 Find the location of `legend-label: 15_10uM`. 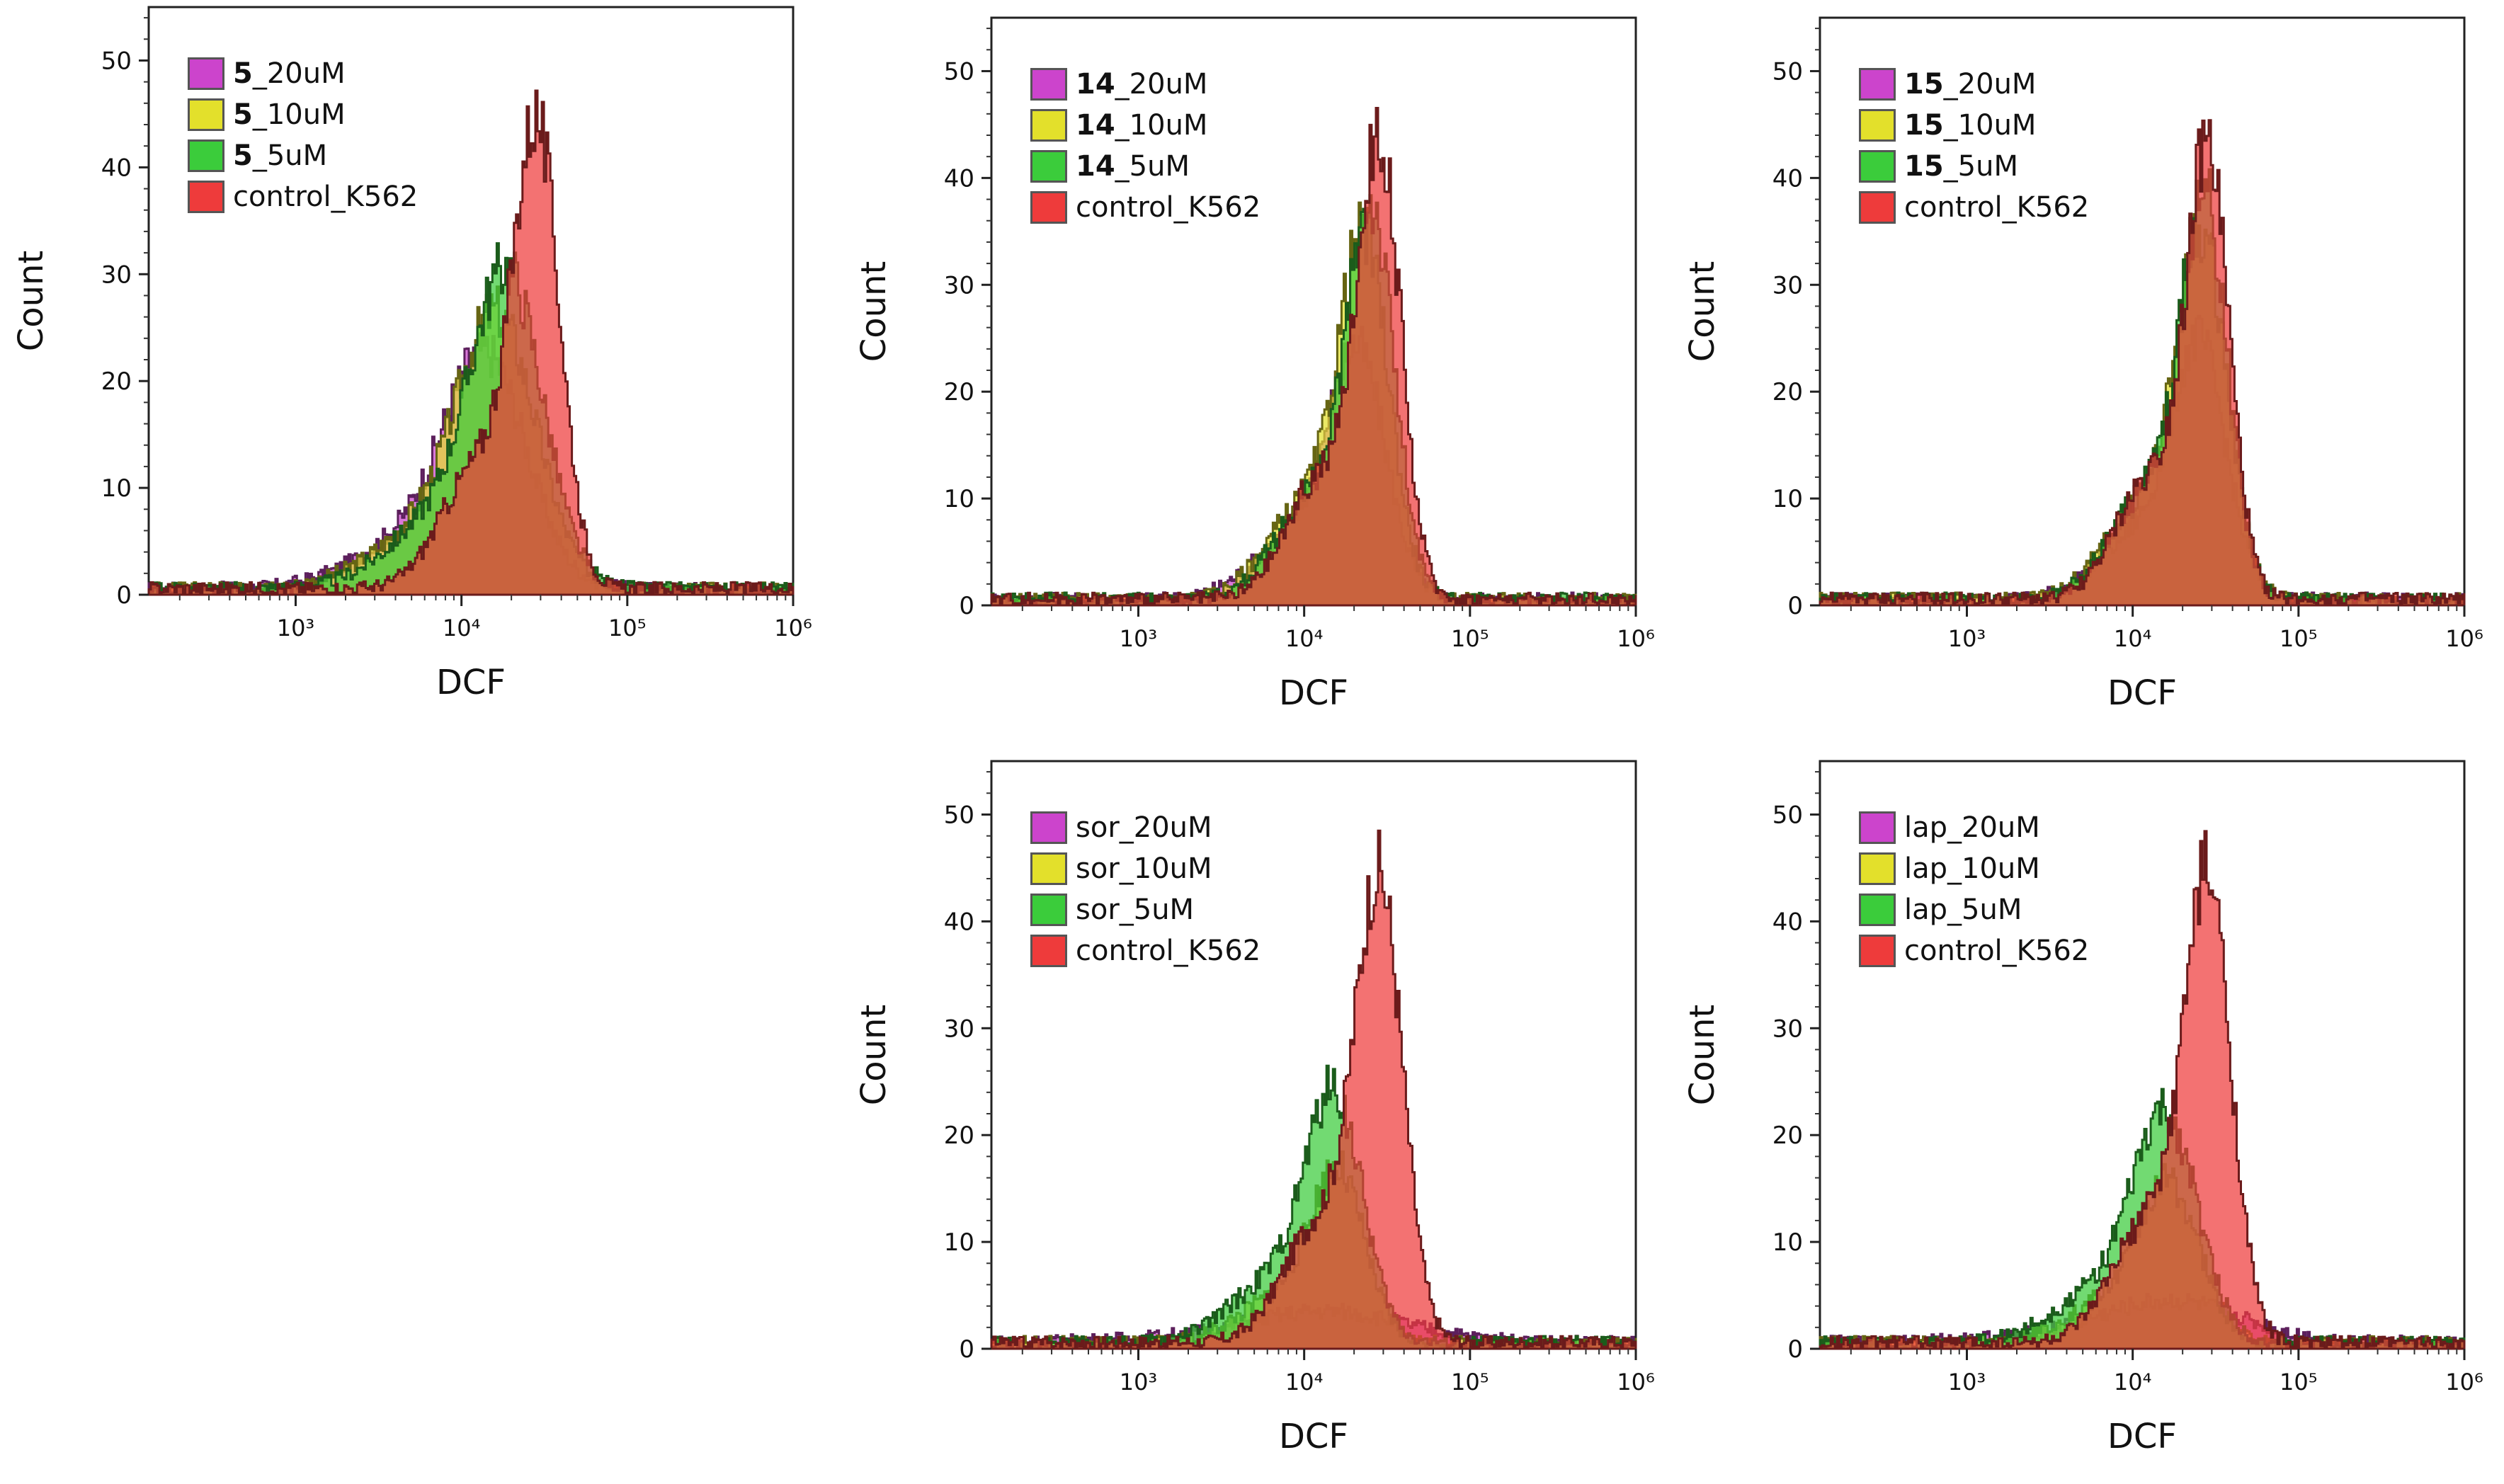

legend-label: 15_10uM is located at coordinates (1970, 125).